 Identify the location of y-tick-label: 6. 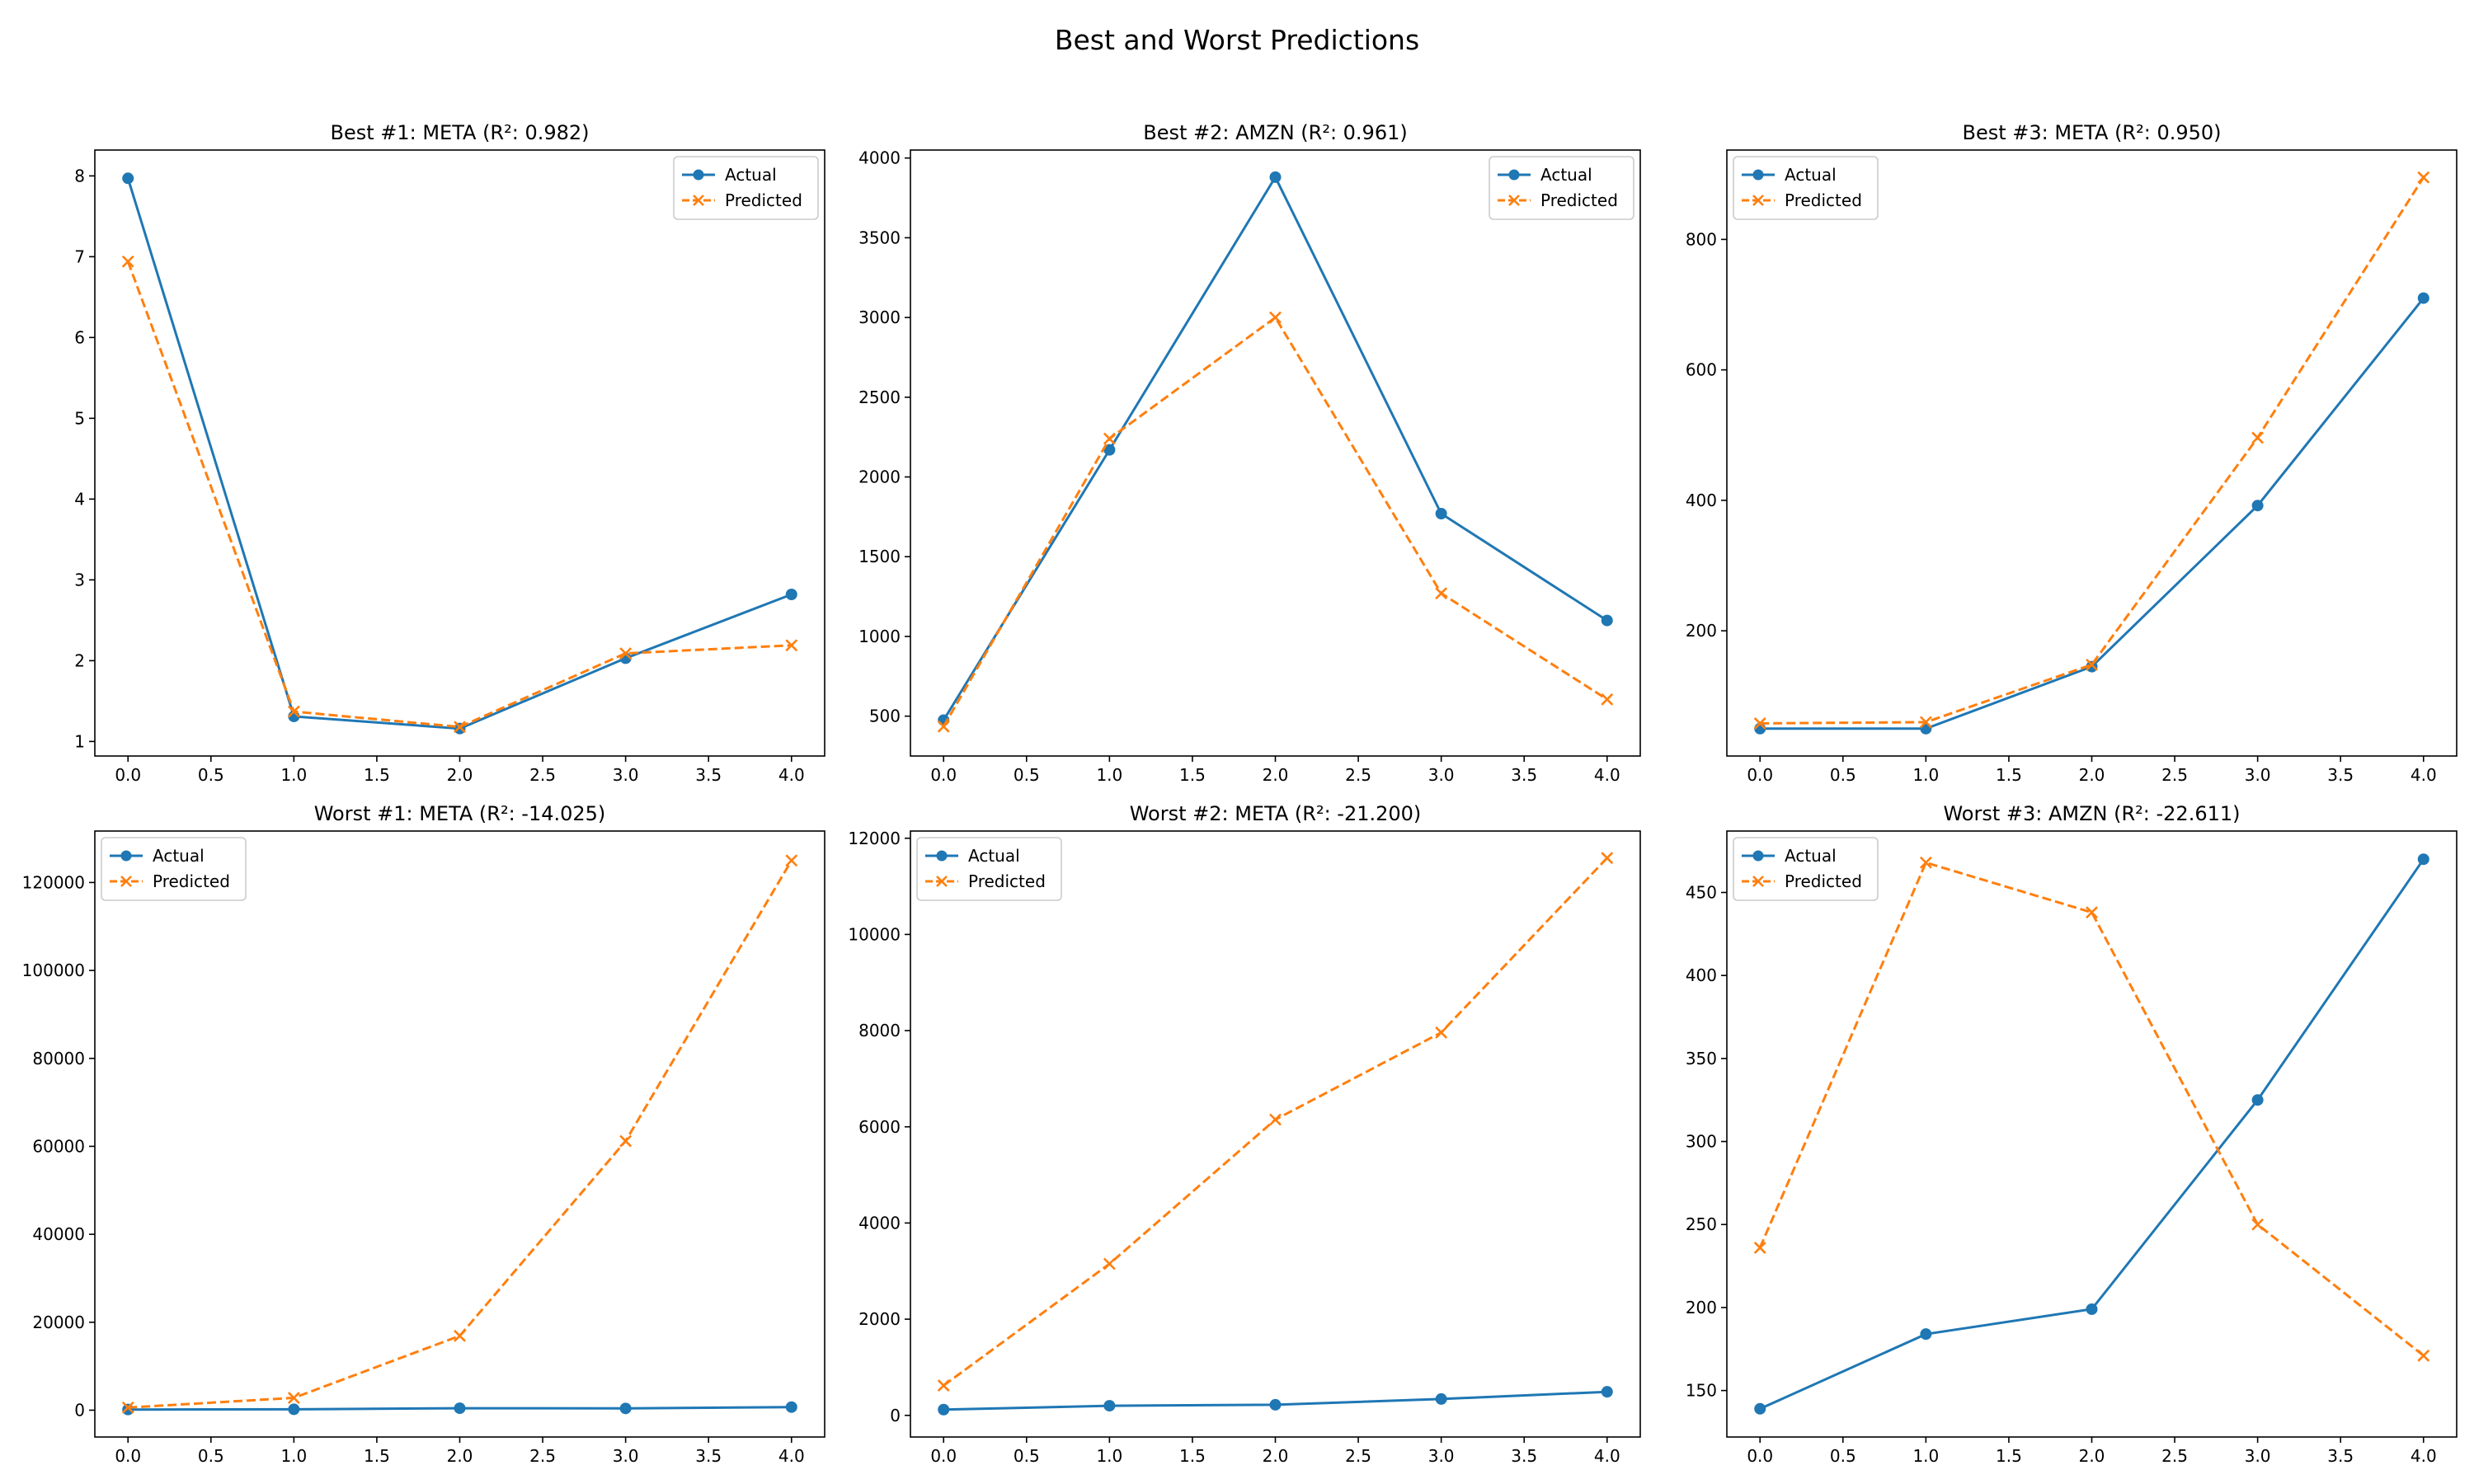
(79, 337).